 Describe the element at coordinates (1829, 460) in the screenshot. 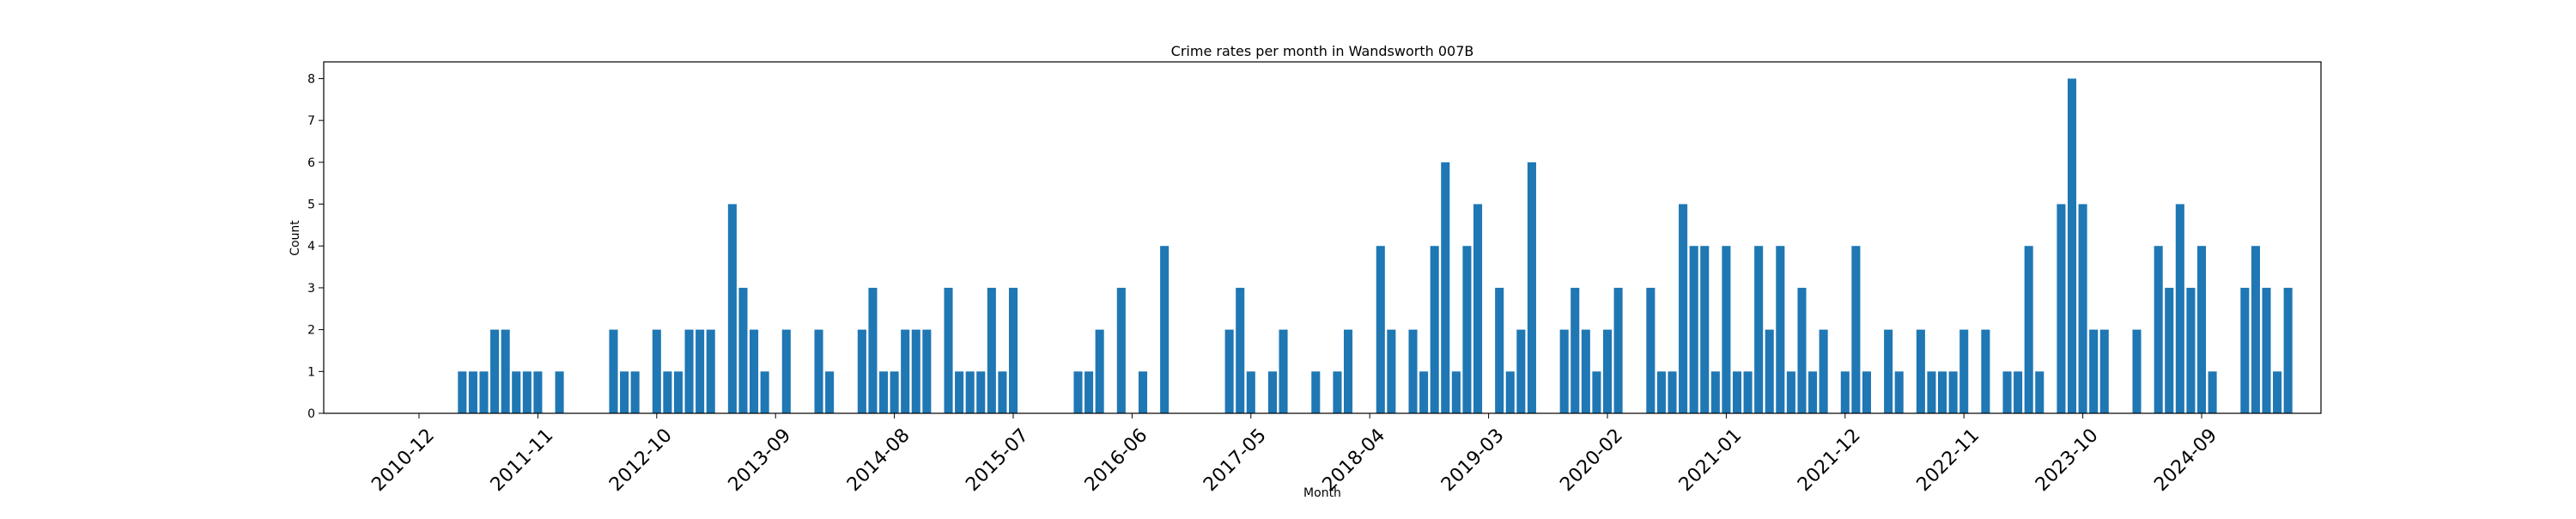

I see `x-tick-label: 2021-12` at that location.